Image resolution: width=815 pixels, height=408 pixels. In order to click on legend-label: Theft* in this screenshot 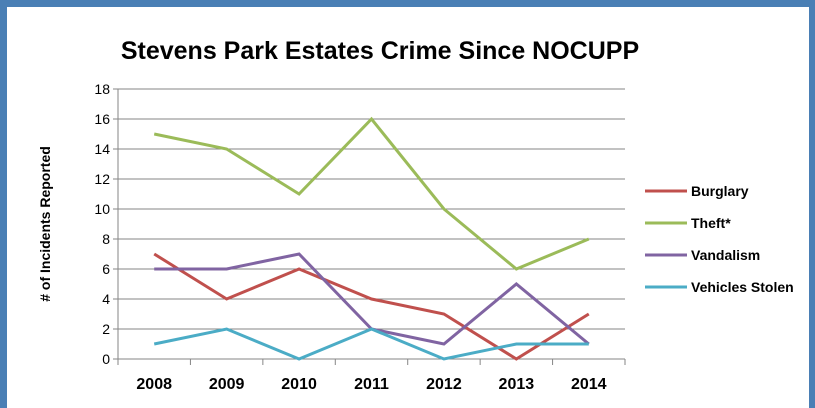, I will do `click(711, 223)`.